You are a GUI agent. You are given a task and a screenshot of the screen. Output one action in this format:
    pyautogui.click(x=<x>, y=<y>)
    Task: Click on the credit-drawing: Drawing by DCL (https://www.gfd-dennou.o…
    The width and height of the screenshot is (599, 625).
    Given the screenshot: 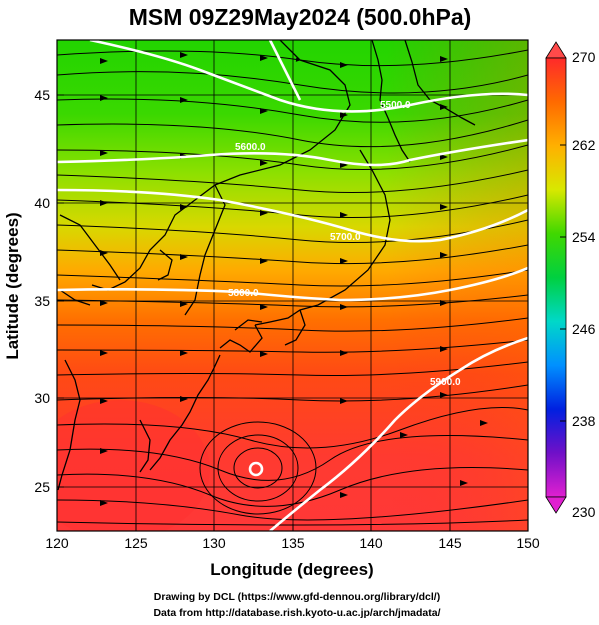 What is the action you would take?
    pyautogui.click(x=297, y=597)
    